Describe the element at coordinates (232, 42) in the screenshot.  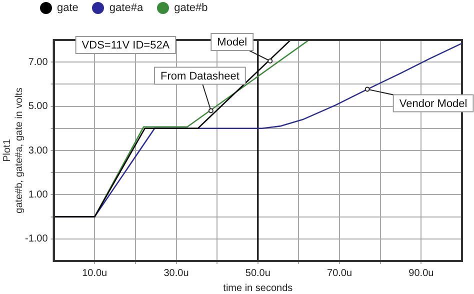
I see `annotation: Model` at that location.